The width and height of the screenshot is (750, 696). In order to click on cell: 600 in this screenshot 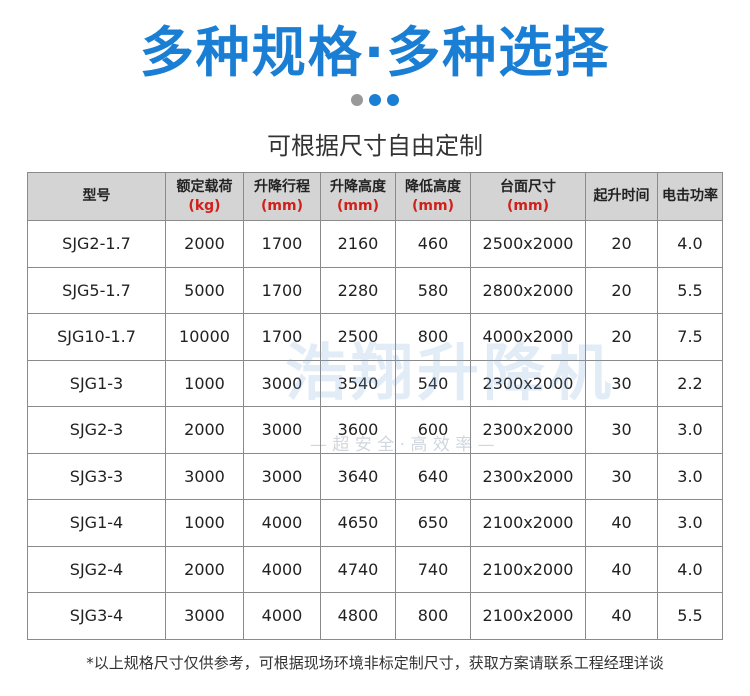, I will do `click(433, 430)`.